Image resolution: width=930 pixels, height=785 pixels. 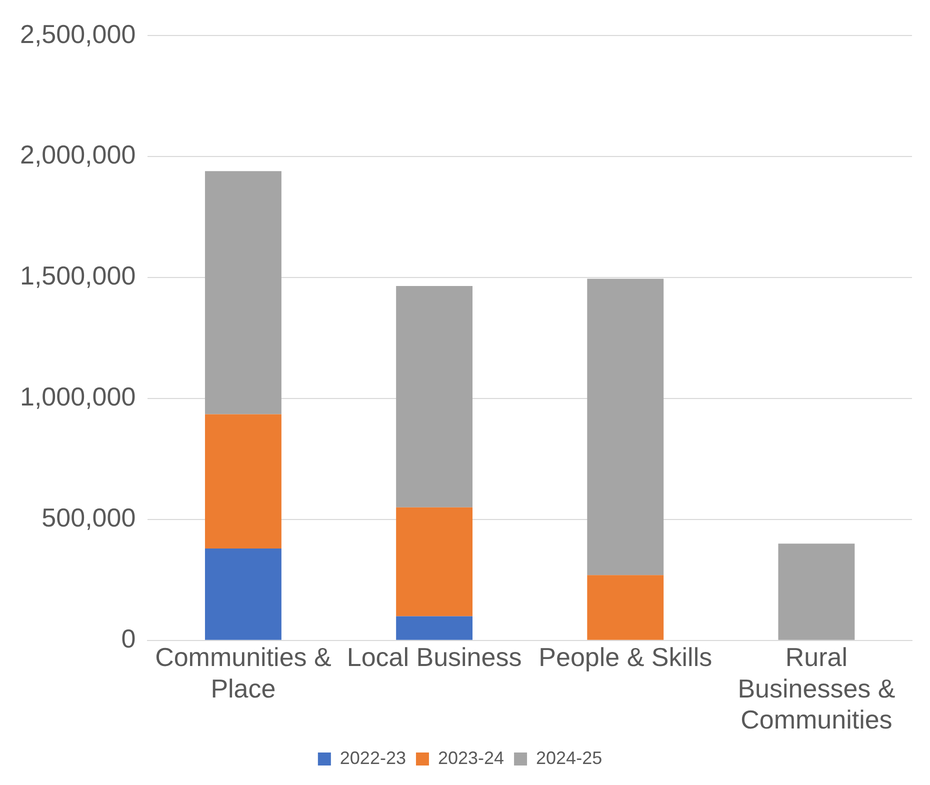 What do you see at coordinates (625, 657) in the screenshot?
I see `x-tick-label: People & Skills` at bounding box center [625, 657].